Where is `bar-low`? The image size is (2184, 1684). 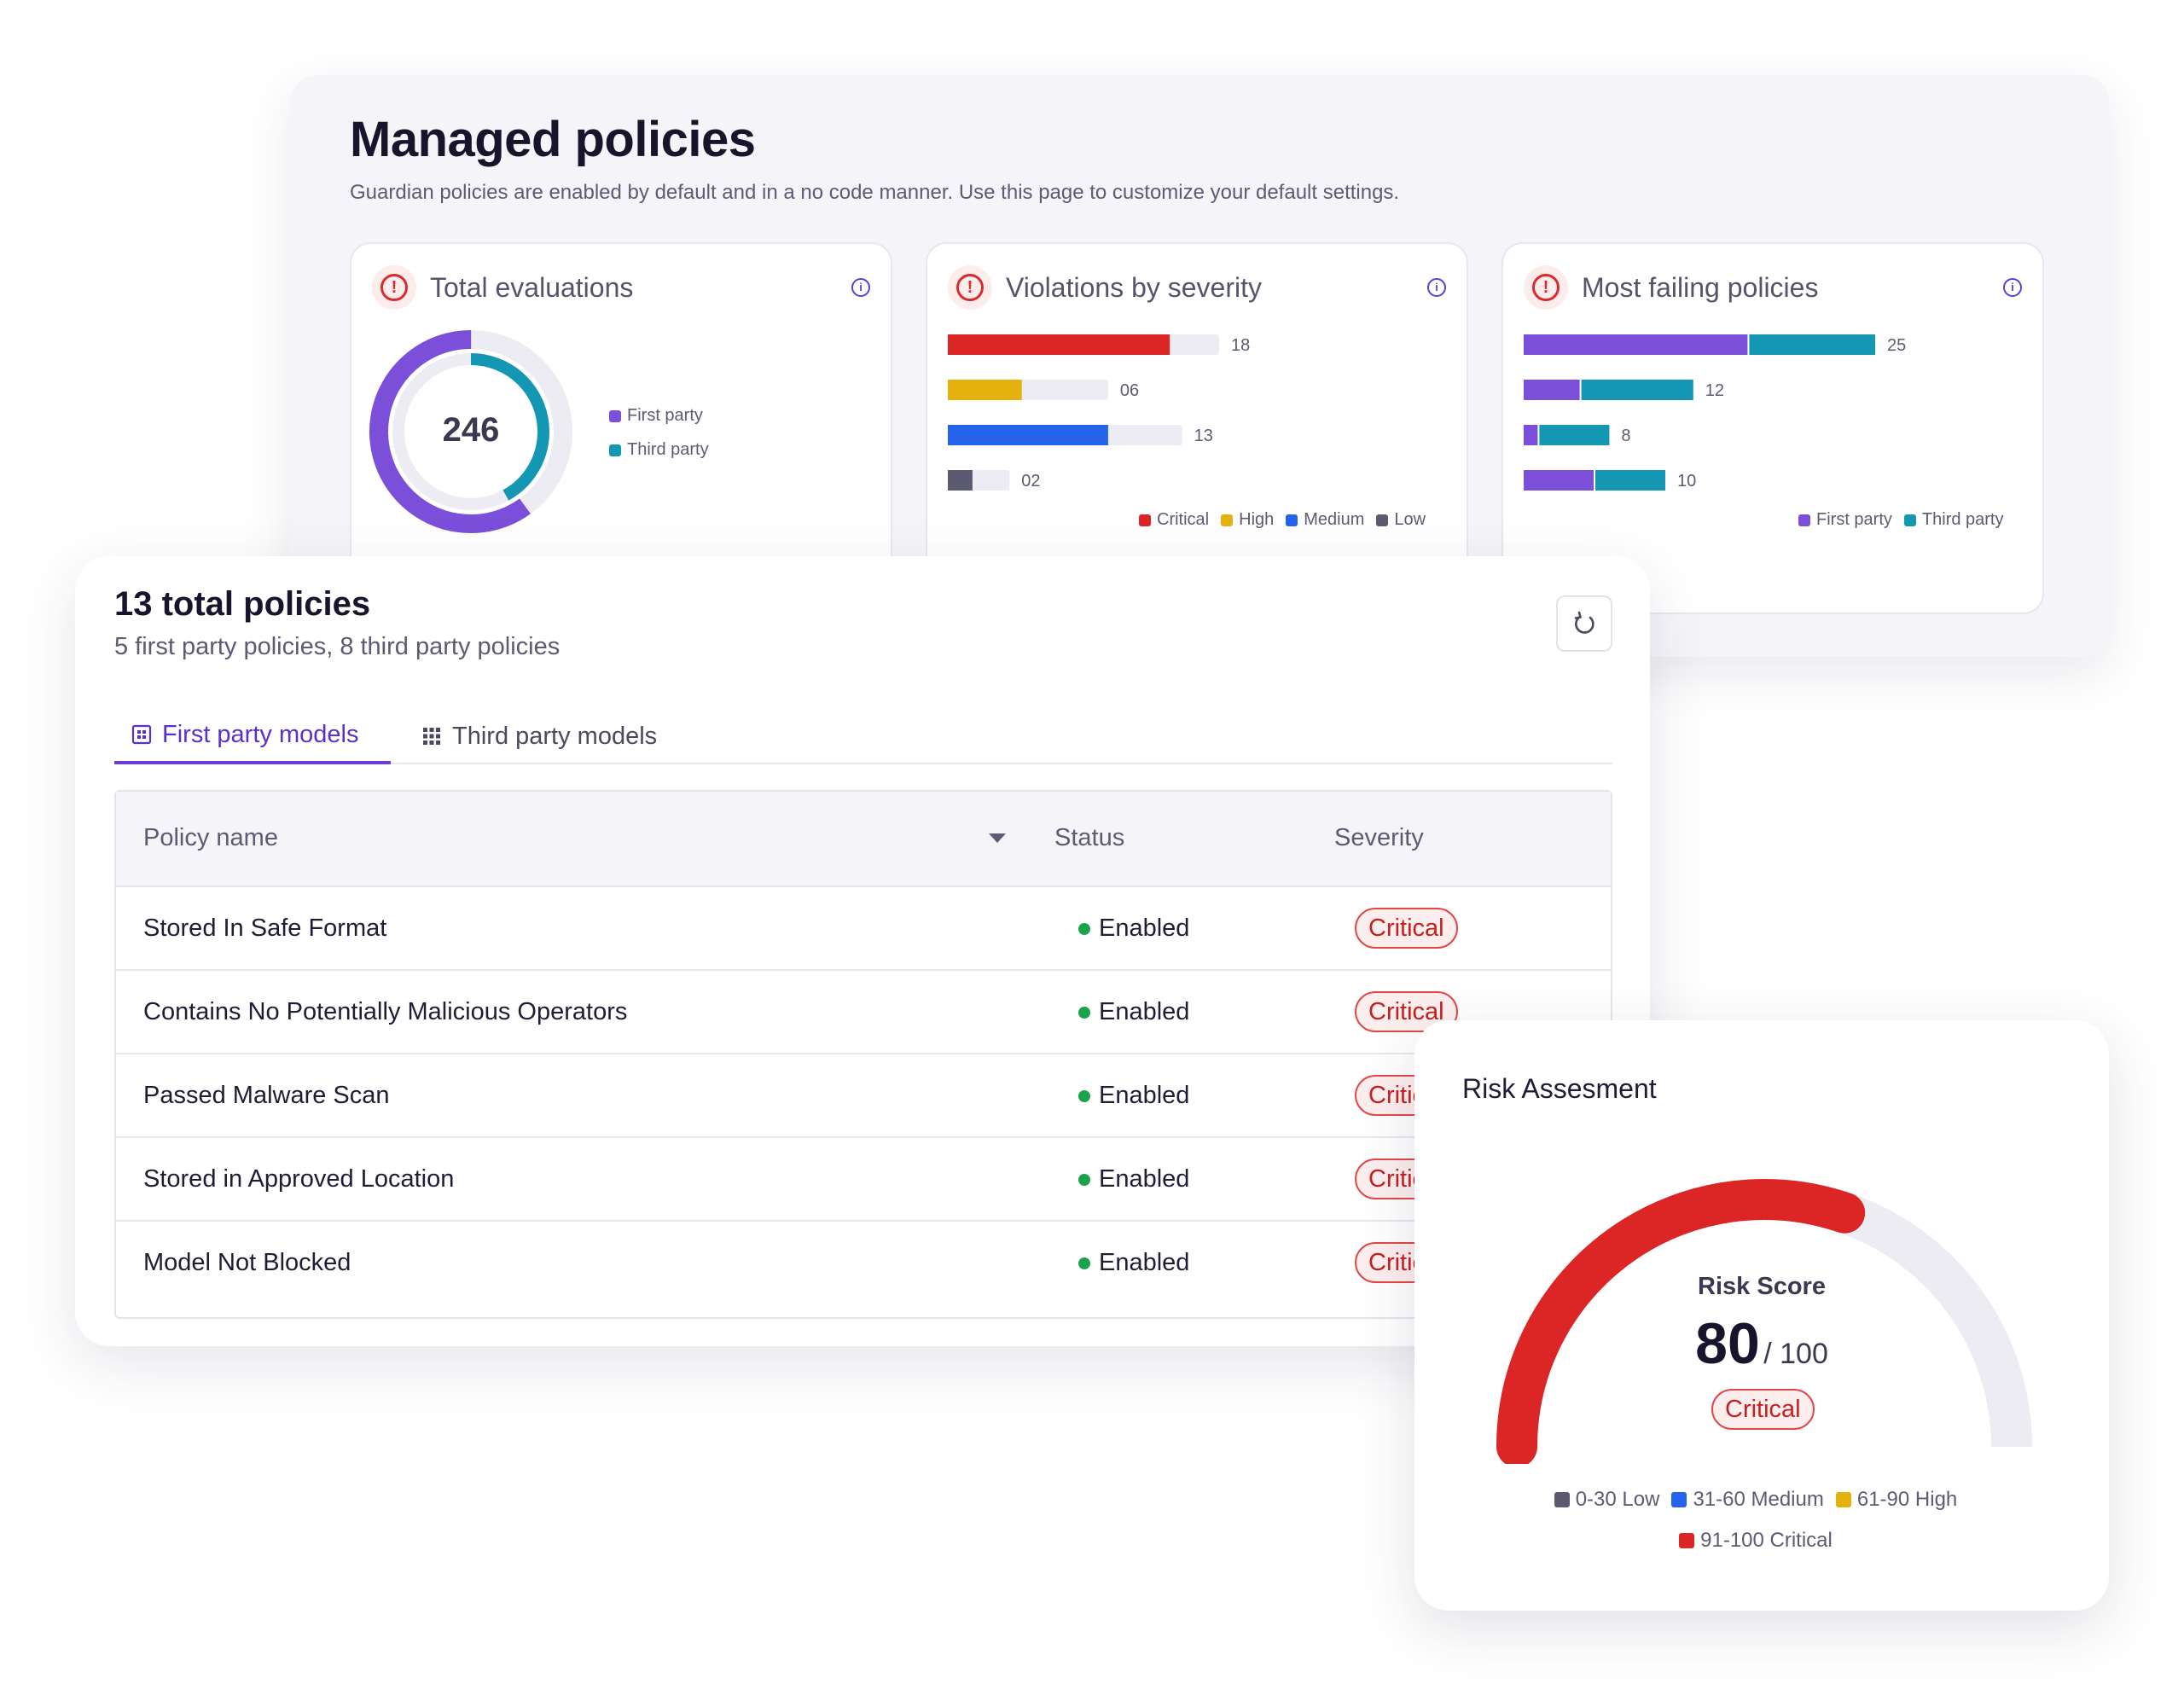
bar-low is located at coordinates (960, 481).